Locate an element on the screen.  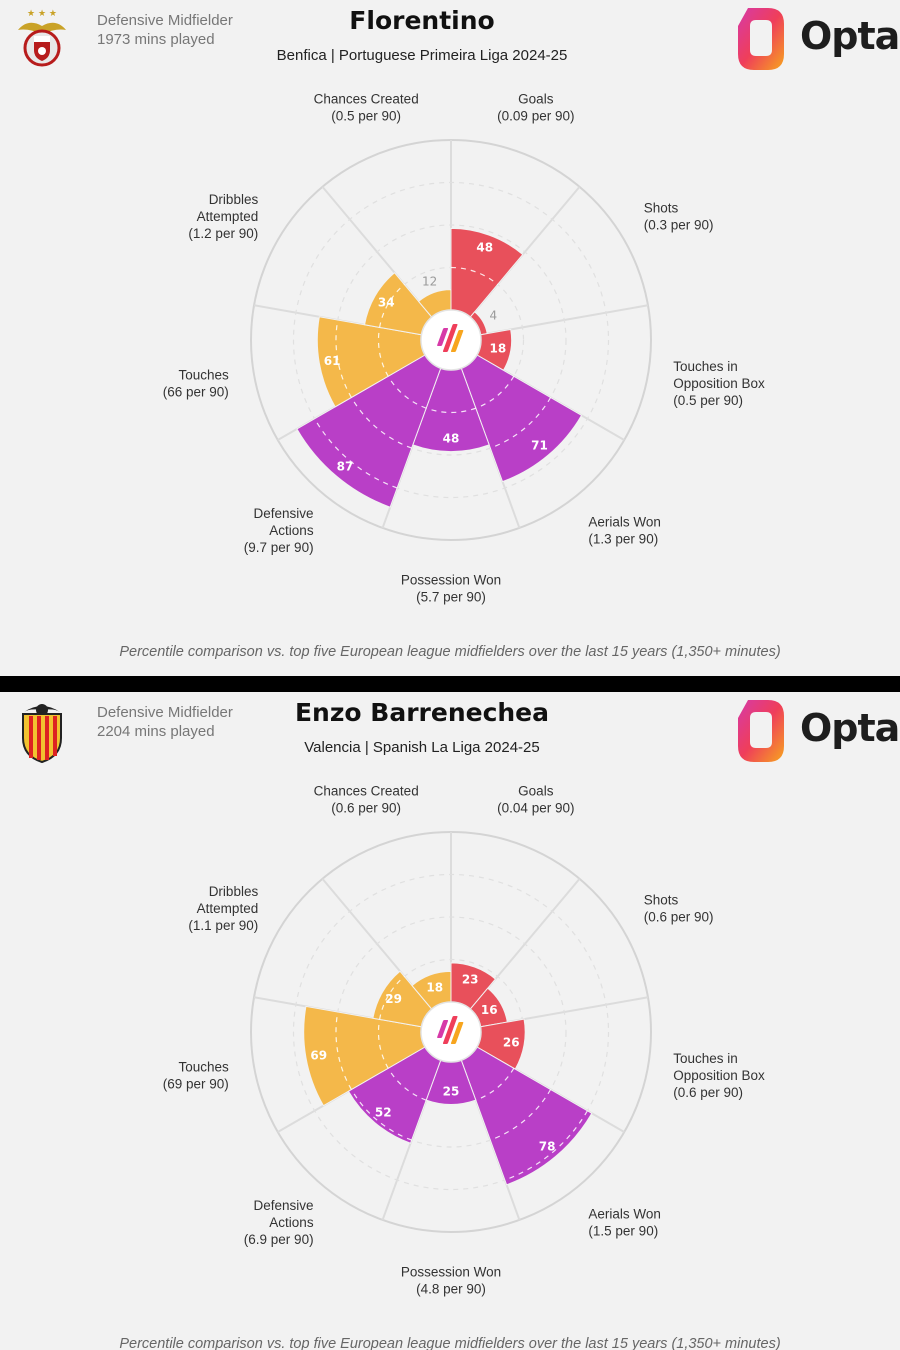
category-name-text: Defensive is located at coordinates (284, 1205).